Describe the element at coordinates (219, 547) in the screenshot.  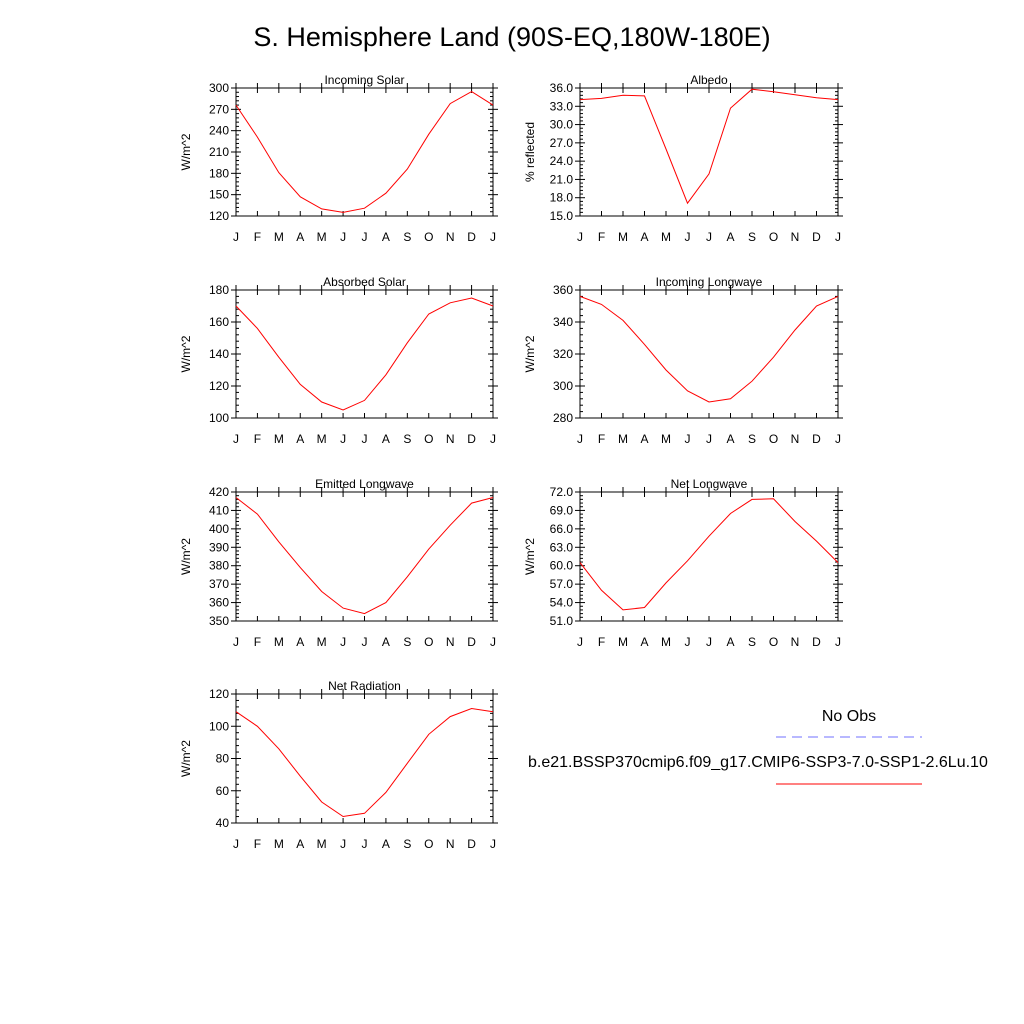
I see `y-tick-label: 390` at that location.